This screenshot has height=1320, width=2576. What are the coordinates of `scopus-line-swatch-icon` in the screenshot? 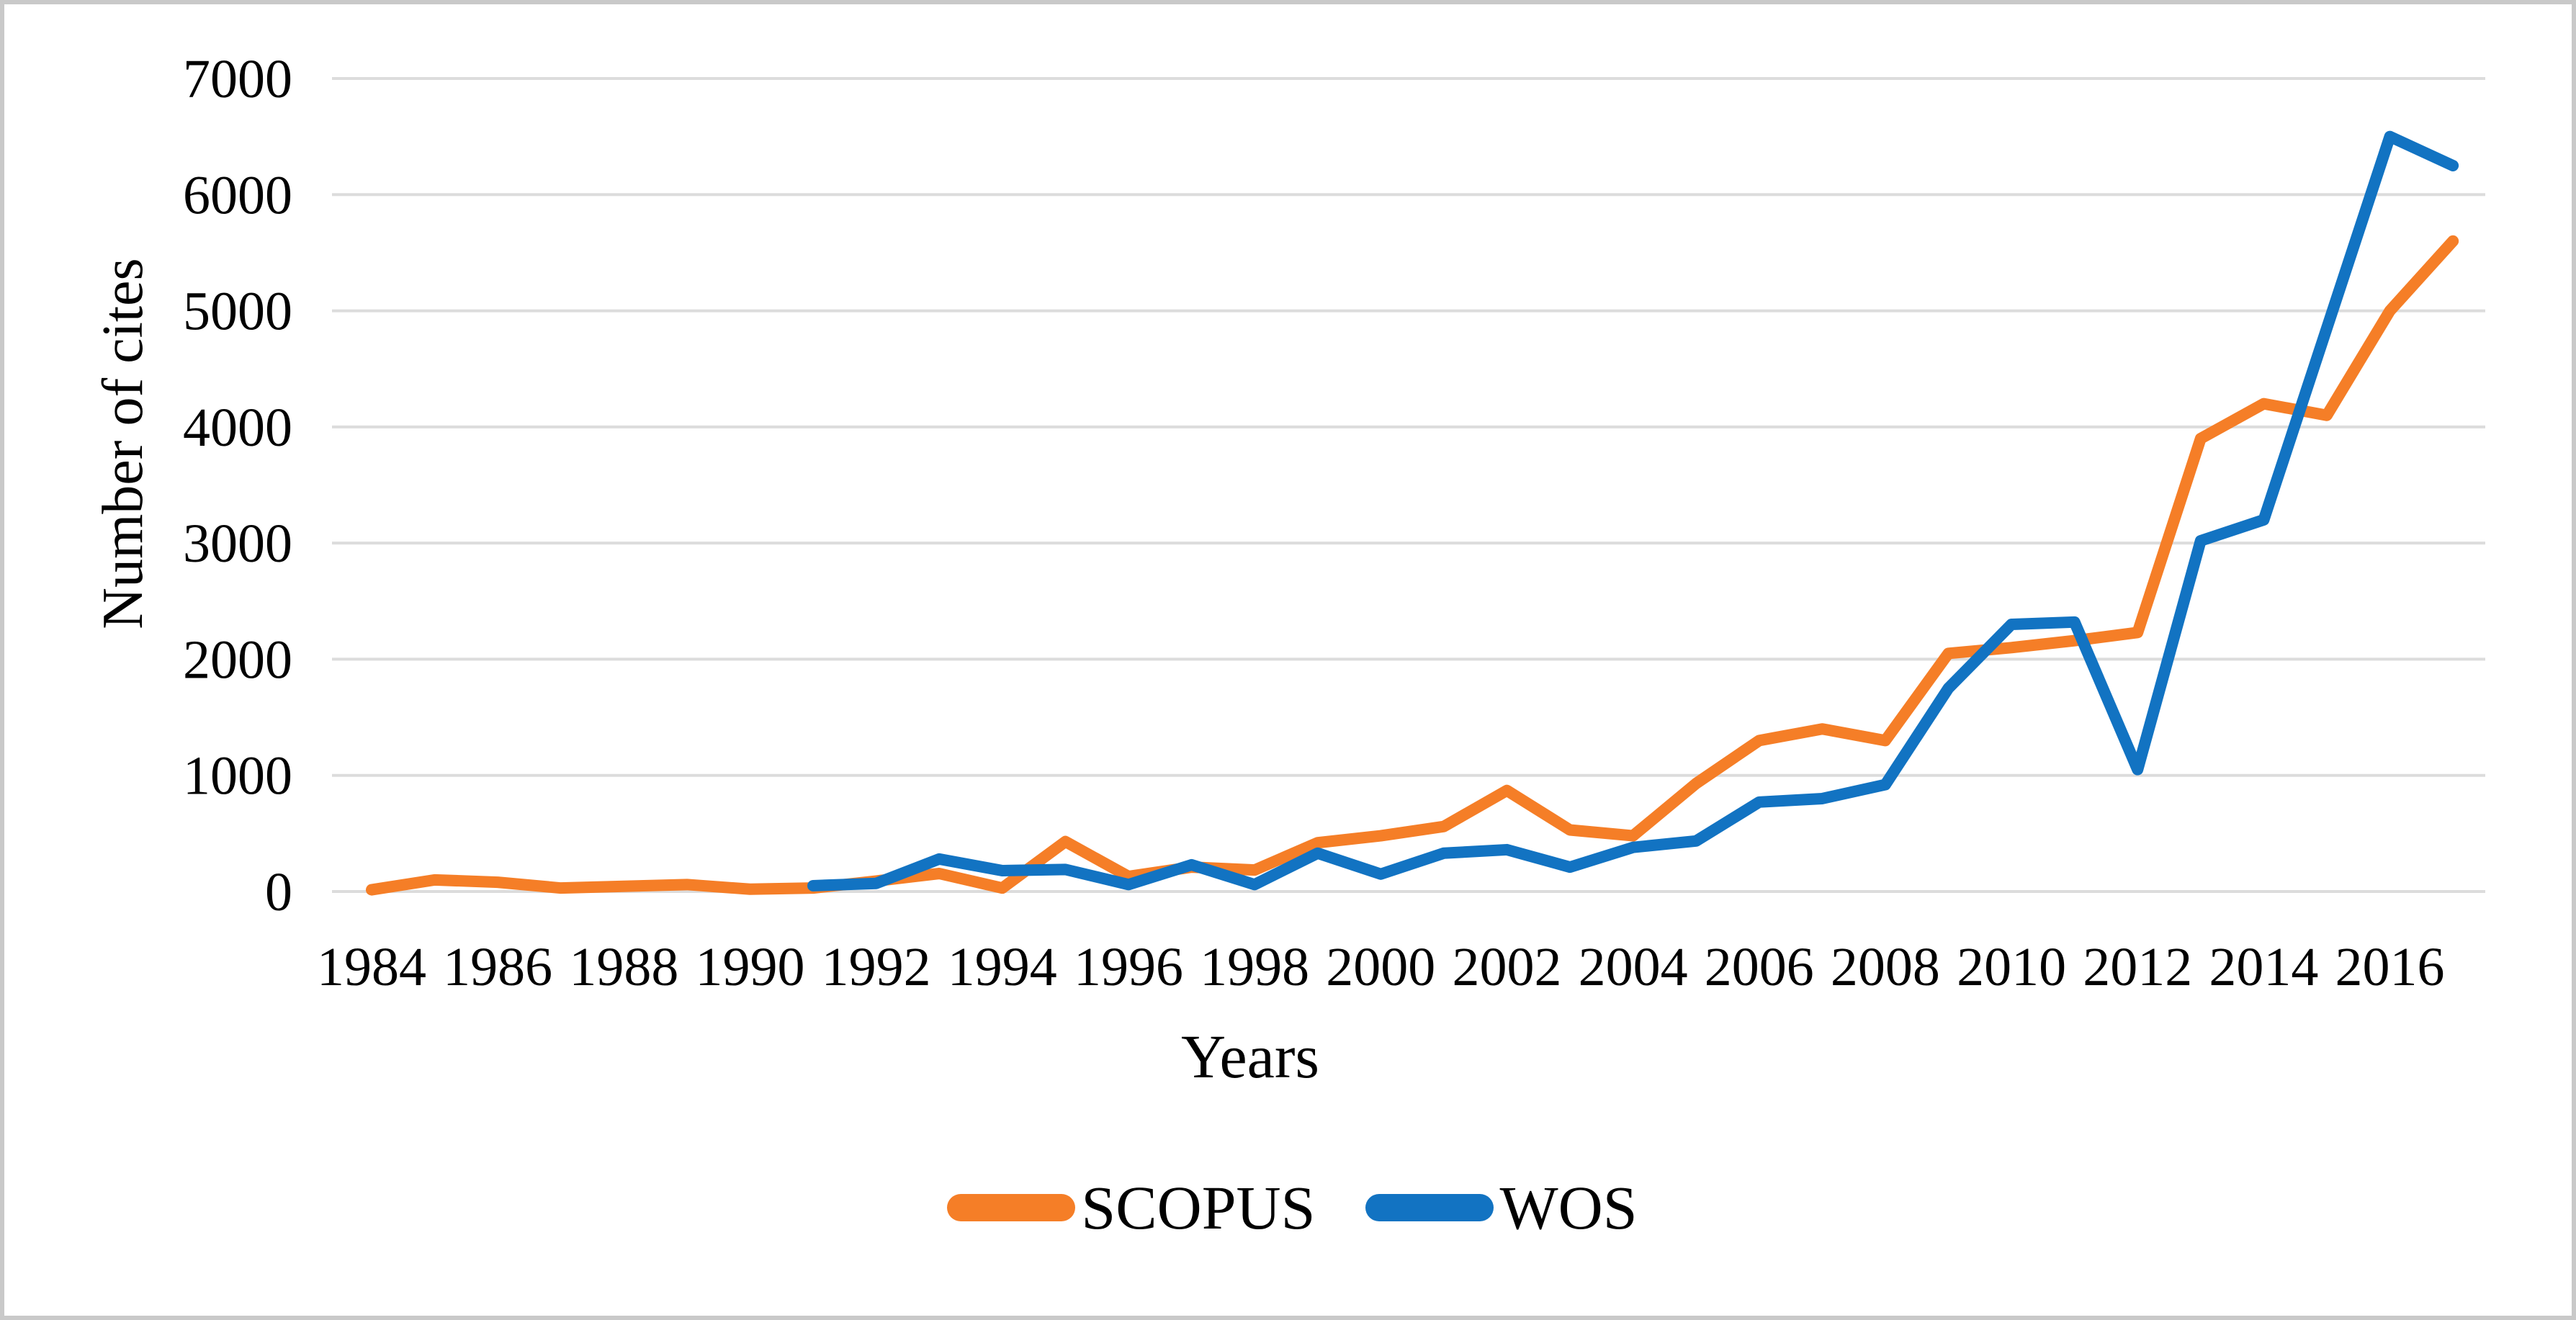 It's located at (1011, 1207).